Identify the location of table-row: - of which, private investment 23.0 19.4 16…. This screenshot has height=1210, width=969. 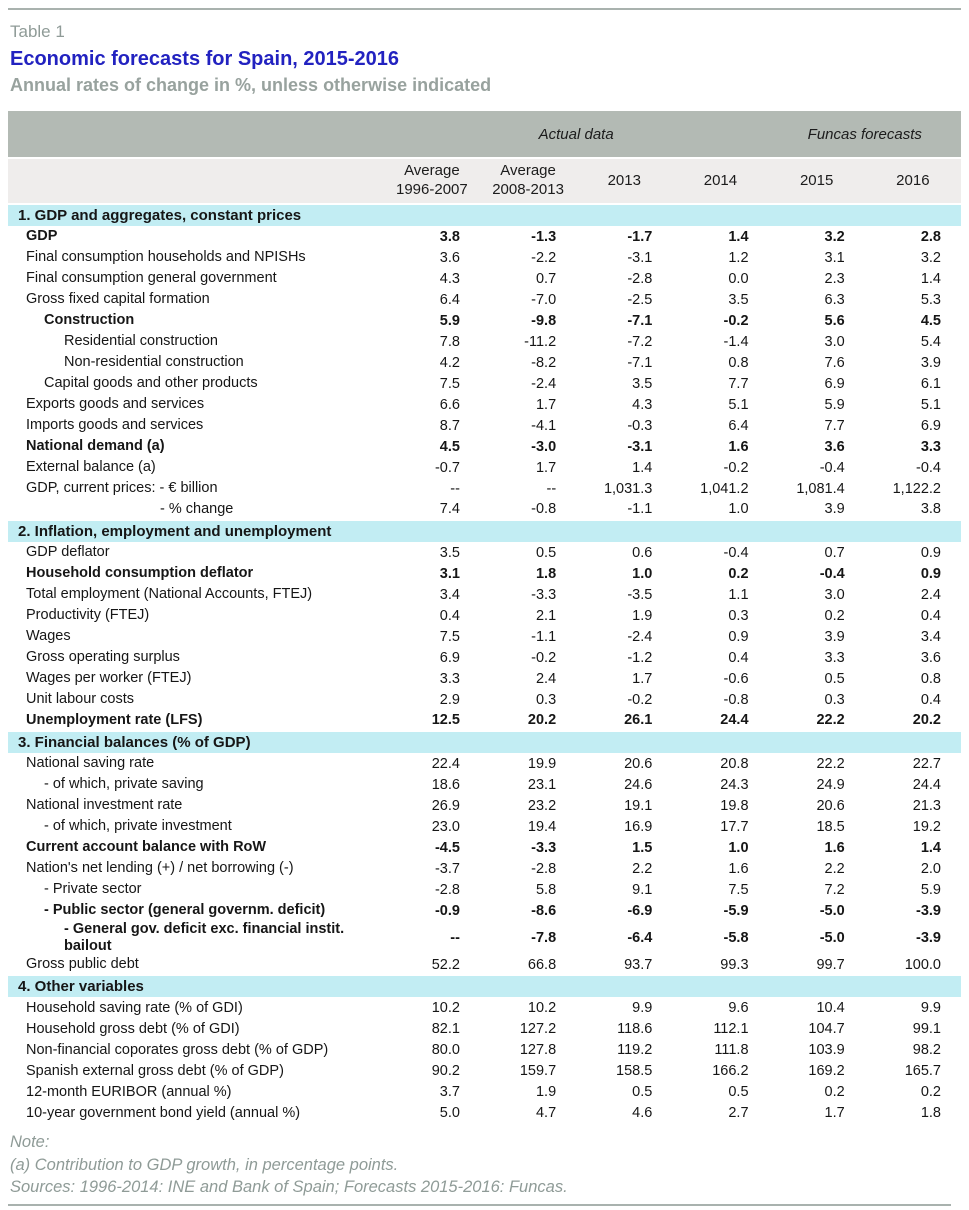
(484, 826).